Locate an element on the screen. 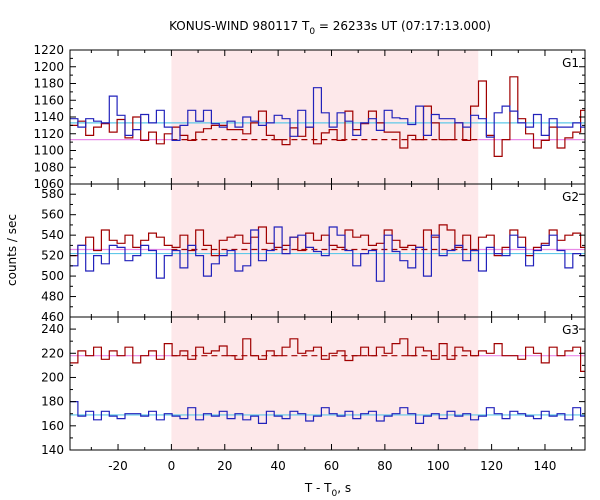 The width and height of the screenshot is (600, 500). y-tick-label: 1080 is located at coordinates (48, 167).